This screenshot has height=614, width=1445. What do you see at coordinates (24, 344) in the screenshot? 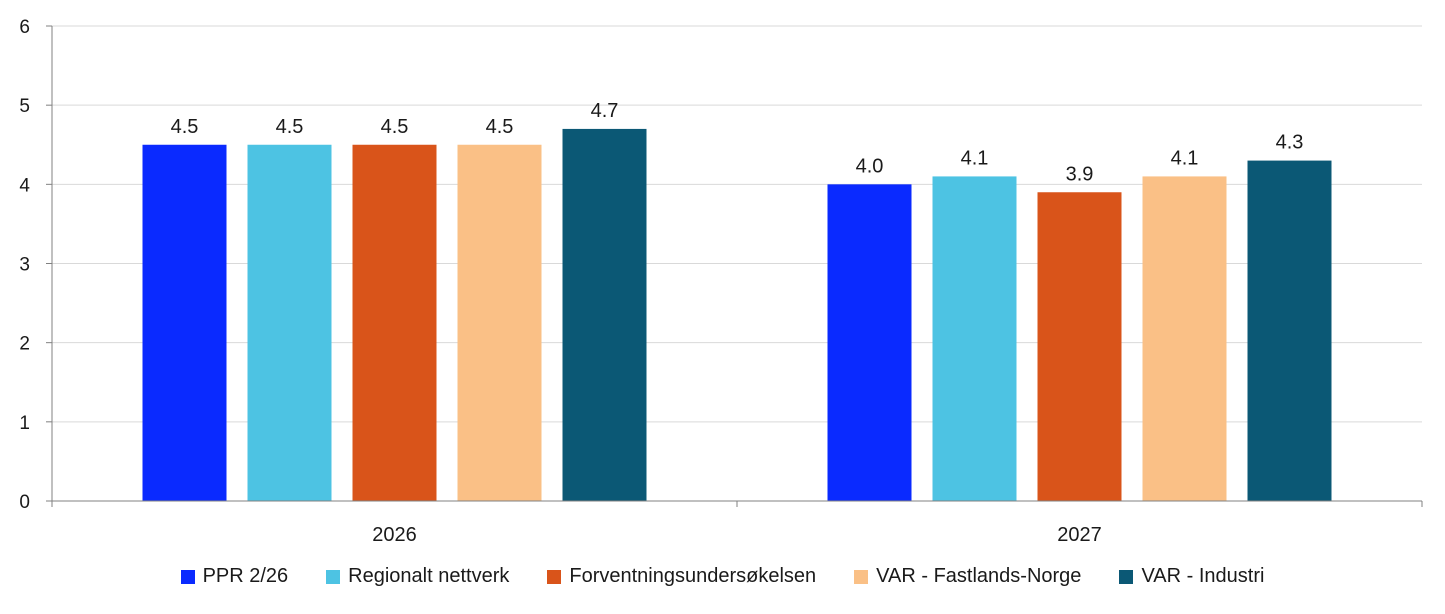
I see `y-tick-label: 2` at bounding box center [24, 344].